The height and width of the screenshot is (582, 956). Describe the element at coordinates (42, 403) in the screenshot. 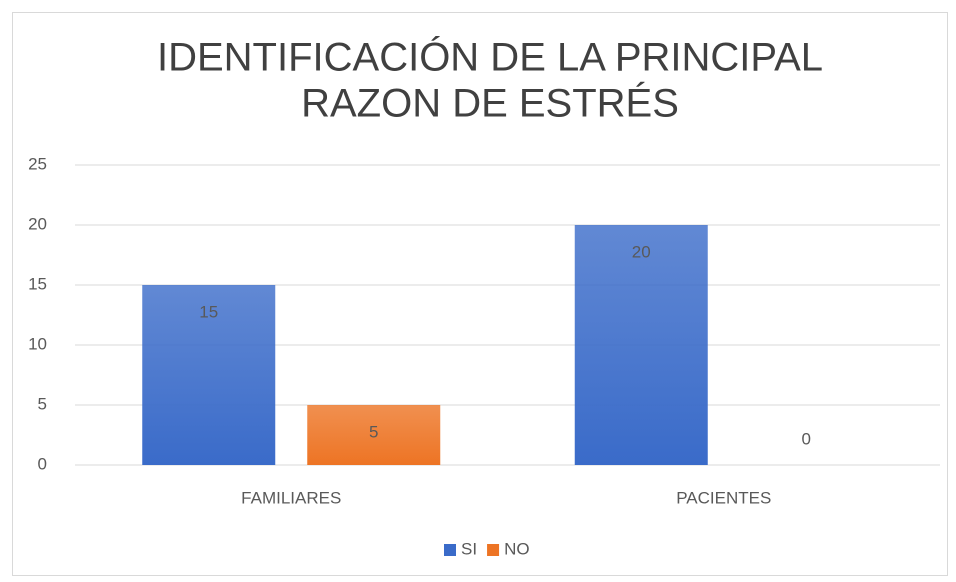

I see `y-tick-label: 5` at that location.